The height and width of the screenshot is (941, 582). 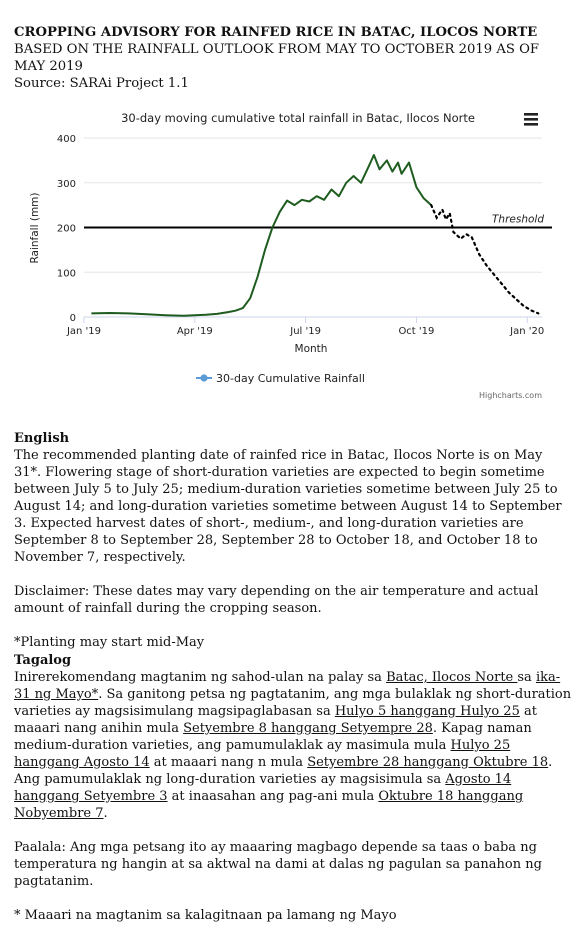 I want to click on x-tick-label: Oct '19, so click(x=416, y=331).